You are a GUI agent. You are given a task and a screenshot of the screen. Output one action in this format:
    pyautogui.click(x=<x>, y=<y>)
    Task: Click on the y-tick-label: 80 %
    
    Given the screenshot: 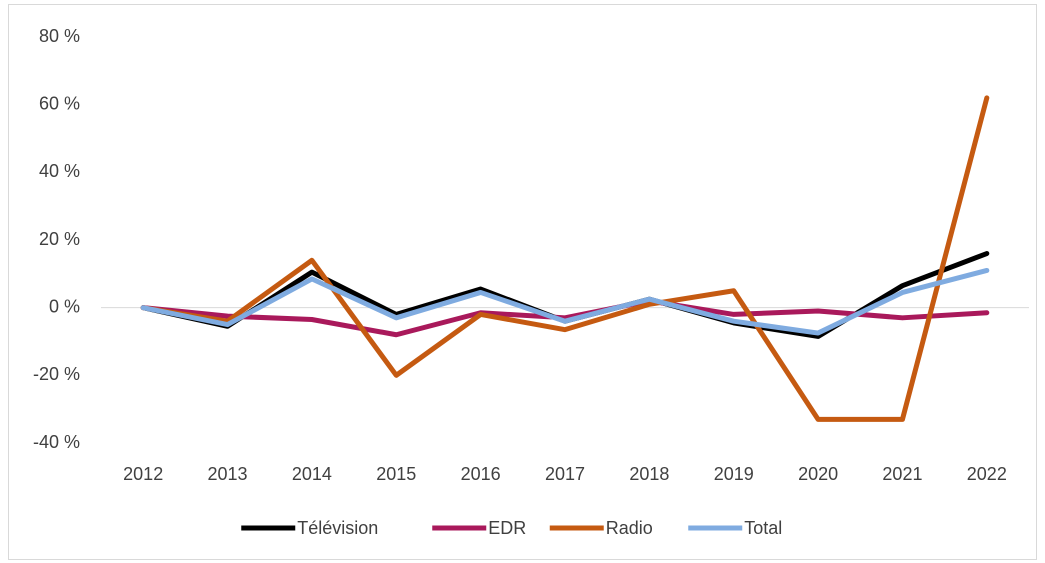 What is the action you would take?
    pyautogui.click(x=59, y=36)
    